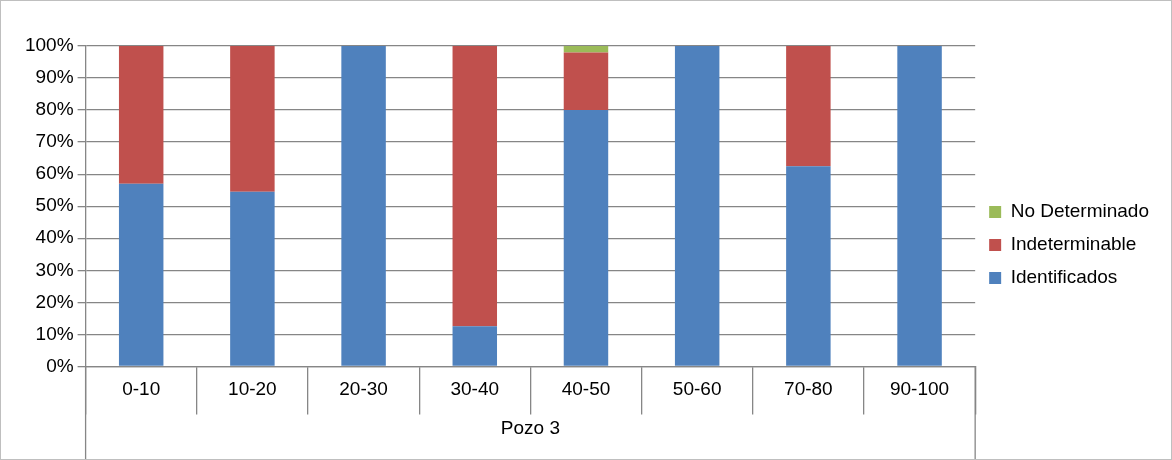 The image size is (1172, 460). What do you see at coordinates (54, 109) in the screenshot?
I see `y-tick-label: 80%` at bounding box center [54, 109].